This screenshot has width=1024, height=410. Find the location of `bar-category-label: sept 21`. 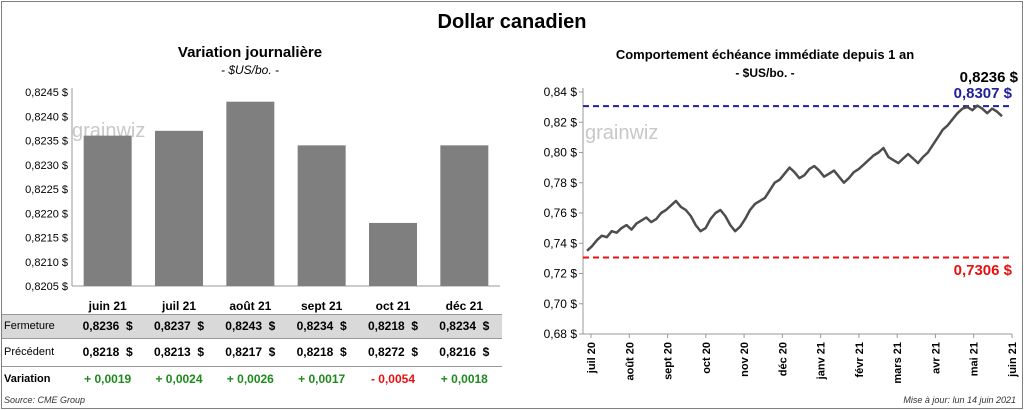

bar-category-label: sept 21 is located at coordinates (322, 306).